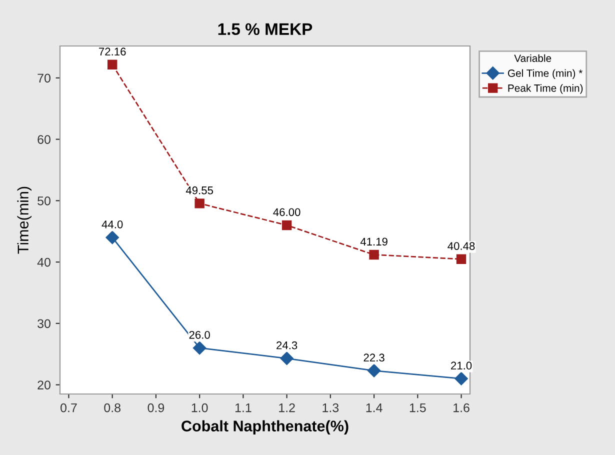 This screenshot has height=455, width=615. I want to click on x-tick-label: 1.5, so click(418, 407).